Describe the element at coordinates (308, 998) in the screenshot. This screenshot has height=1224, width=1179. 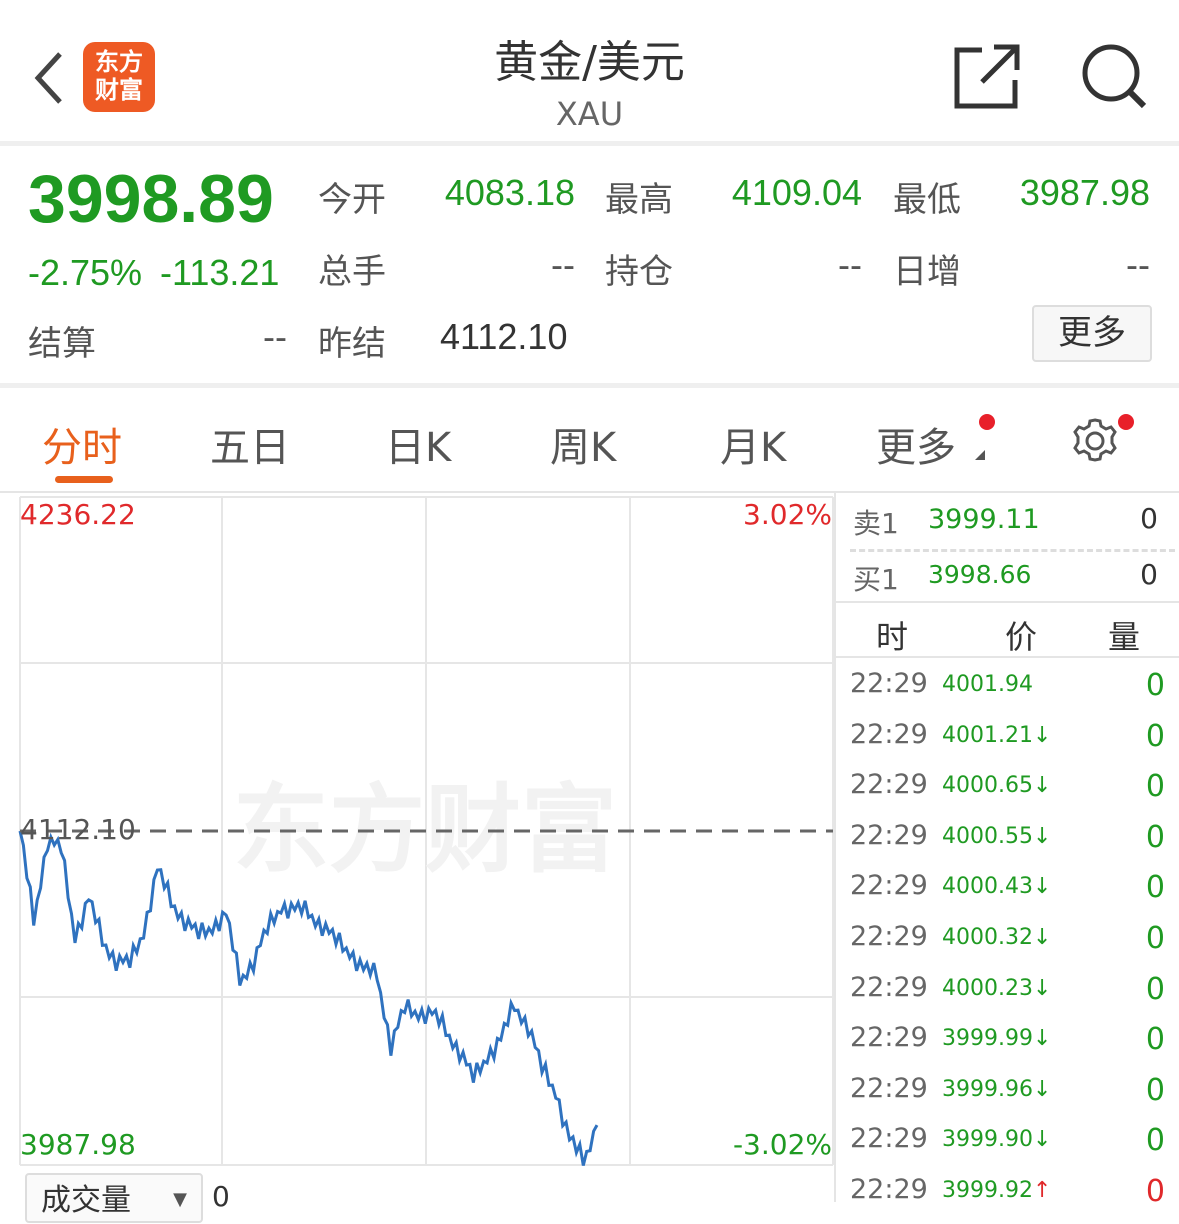
I see `price-line` at that location.